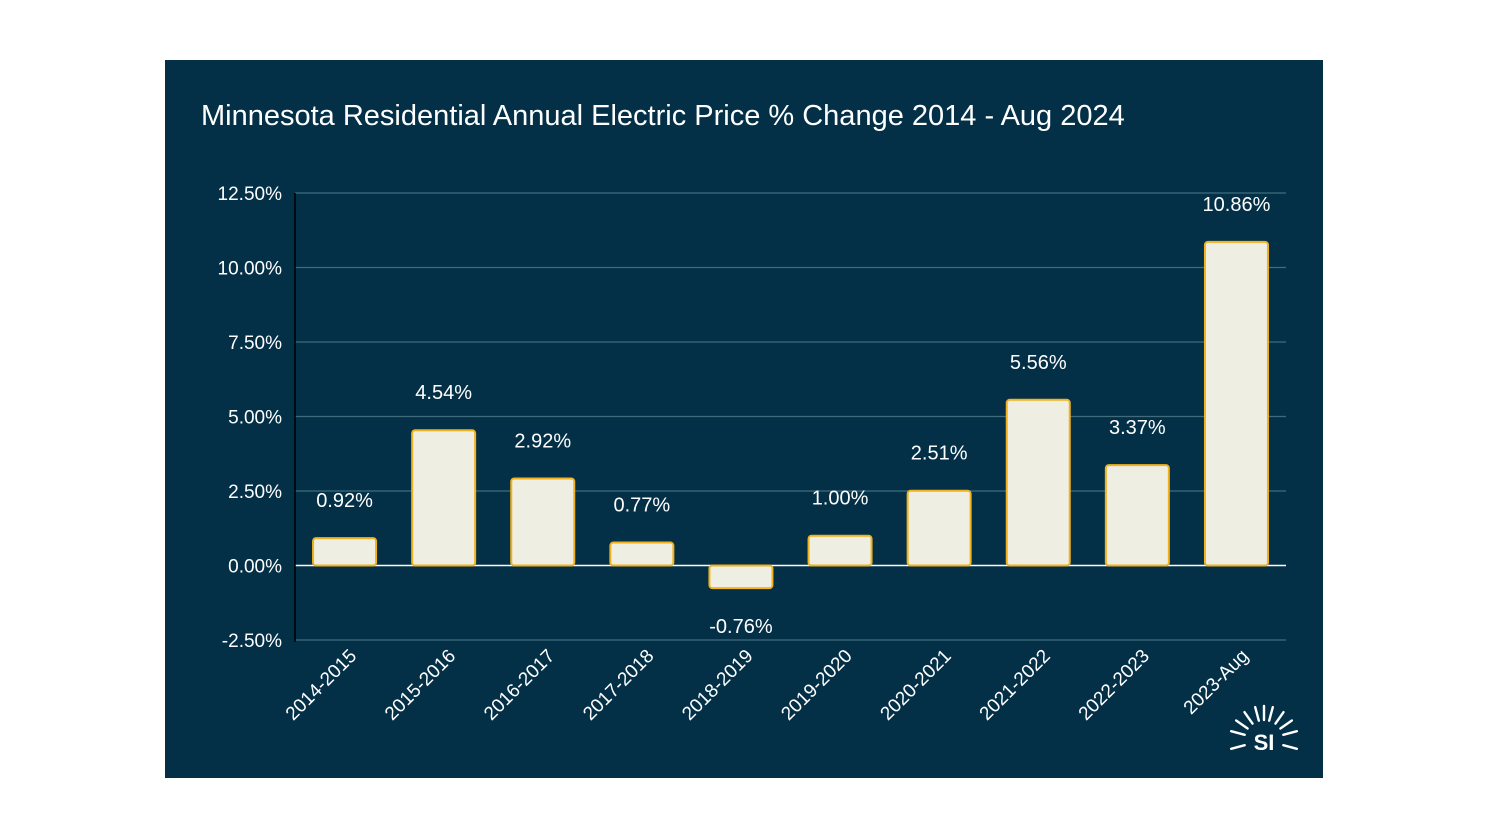  I want to click on bar-2021-2022, so click(1038, 482).